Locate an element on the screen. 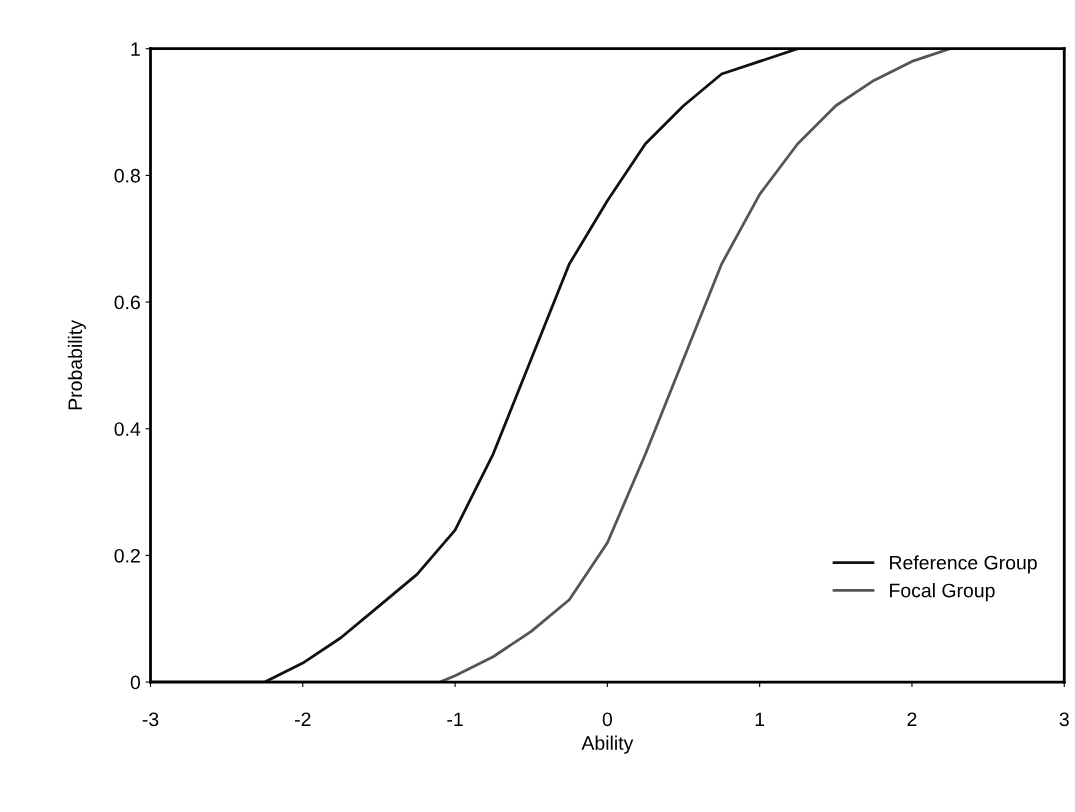 The height and width of the screenshot is (812, 1075). x-axis-title: Ability is located at coordinates (607, 744).